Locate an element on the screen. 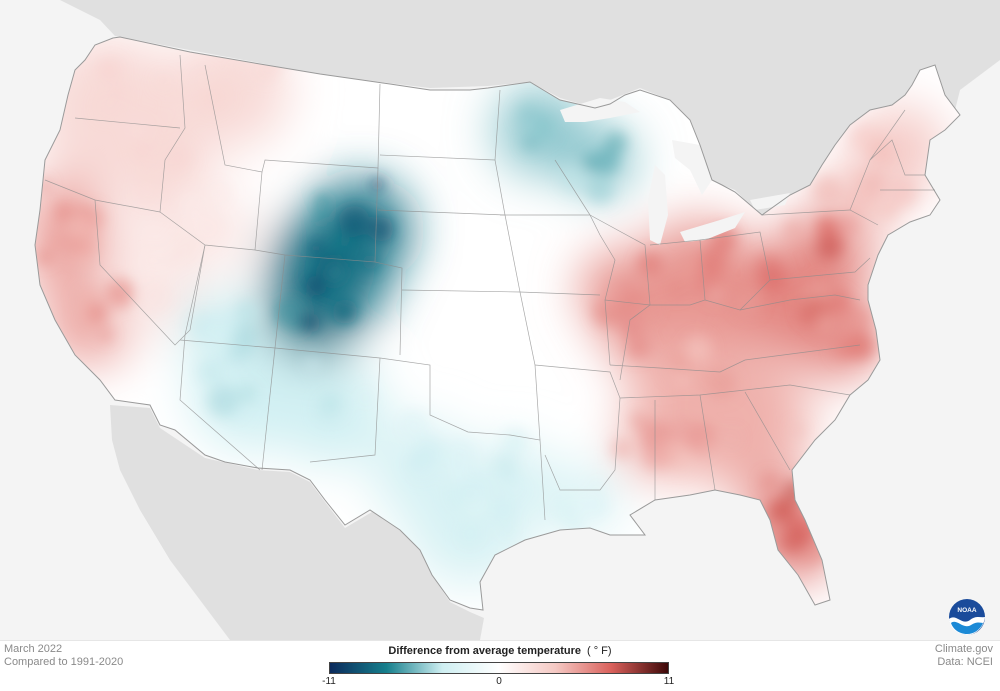 This screenshot has width=1000, height=691. credit-data: Data: NCEI is located at coordinates (965, 662).